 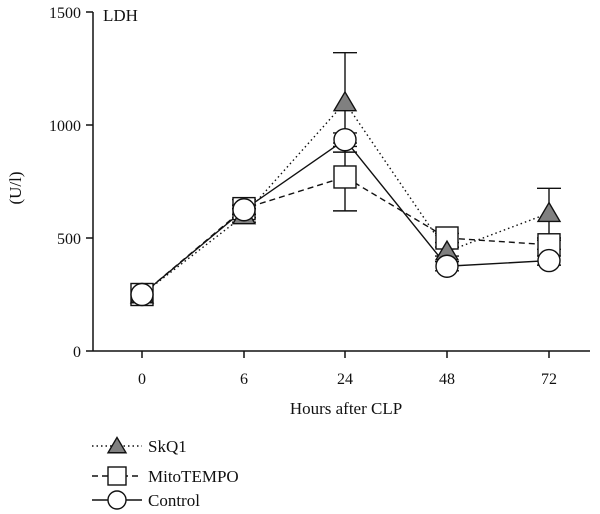 What do you see at coordinates (167, 446) in the screenshot?
I see `legend-label: SkQ1` at bounding box center [167, 446].